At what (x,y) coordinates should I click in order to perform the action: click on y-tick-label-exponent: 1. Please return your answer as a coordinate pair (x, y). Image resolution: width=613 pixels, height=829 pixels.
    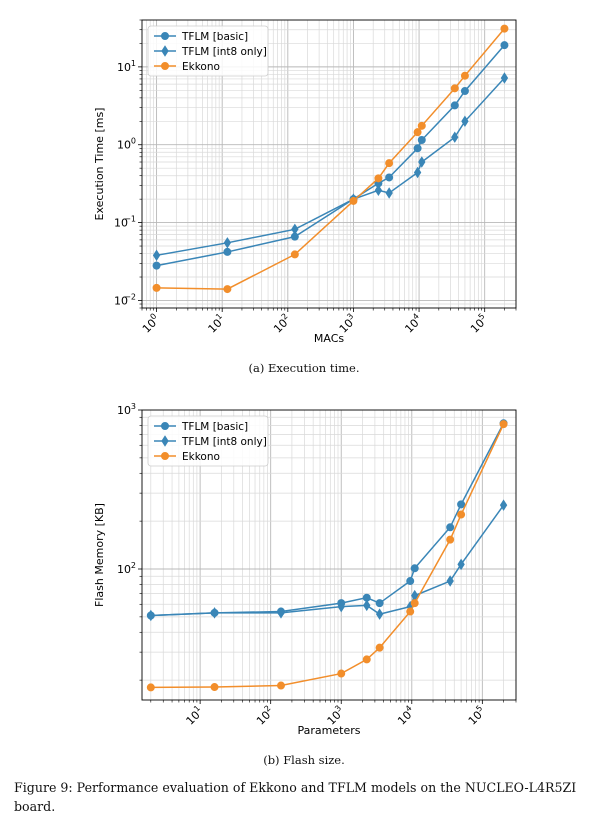
    Looking at the image, I should click on (133, 63).